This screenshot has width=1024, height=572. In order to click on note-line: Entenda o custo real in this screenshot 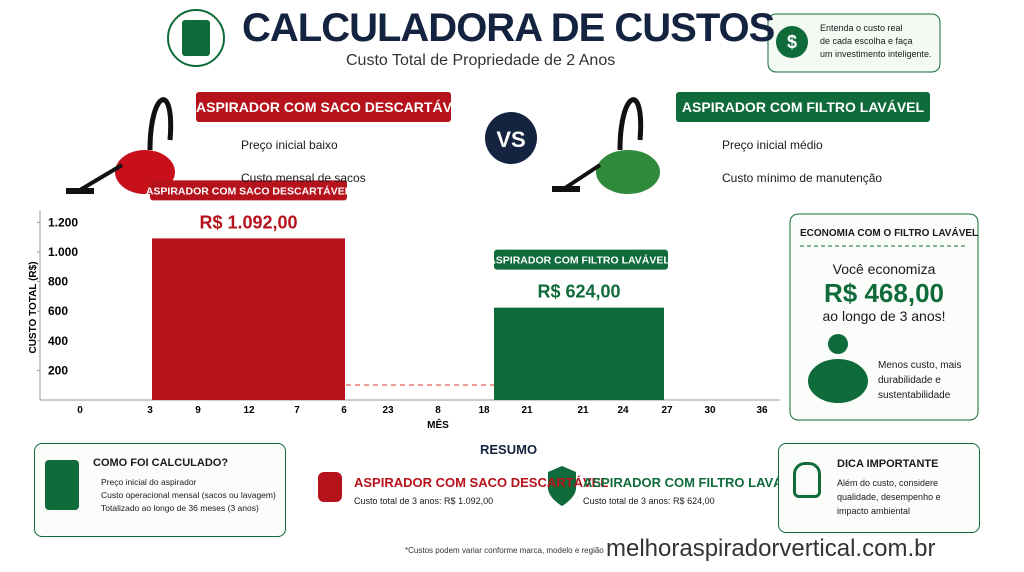, I will do `click(861, 28)`.